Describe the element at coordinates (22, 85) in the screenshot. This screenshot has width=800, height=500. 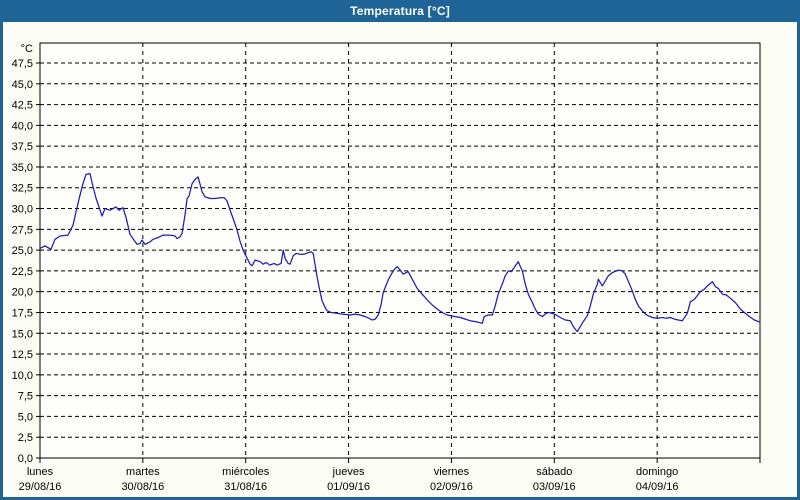
I see `y-tick-label: 45,0` at that location.